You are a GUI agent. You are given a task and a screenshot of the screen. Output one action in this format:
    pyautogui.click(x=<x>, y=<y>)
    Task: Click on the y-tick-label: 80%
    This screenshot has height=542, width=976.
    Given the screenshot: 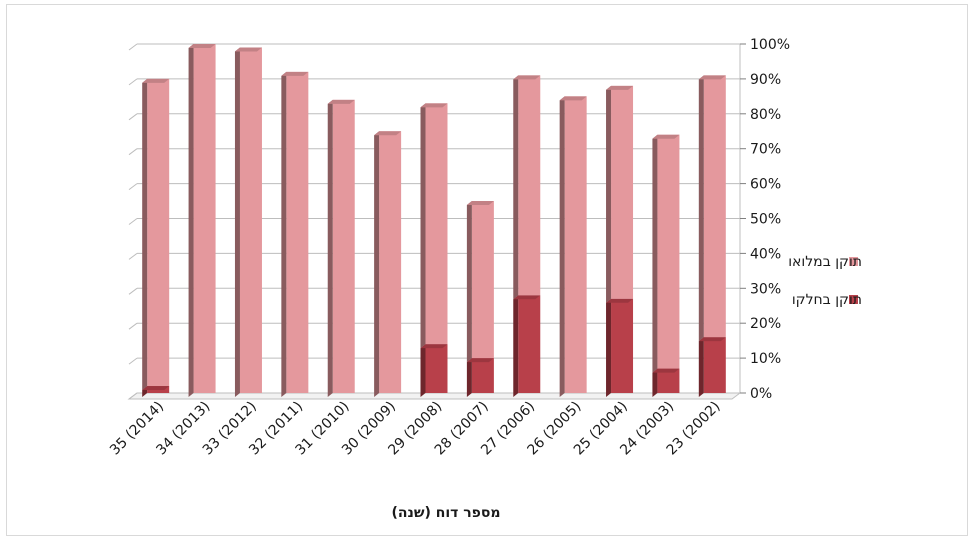 What is the action you would take?
    pyautogui.click(x=765, y=115)
    